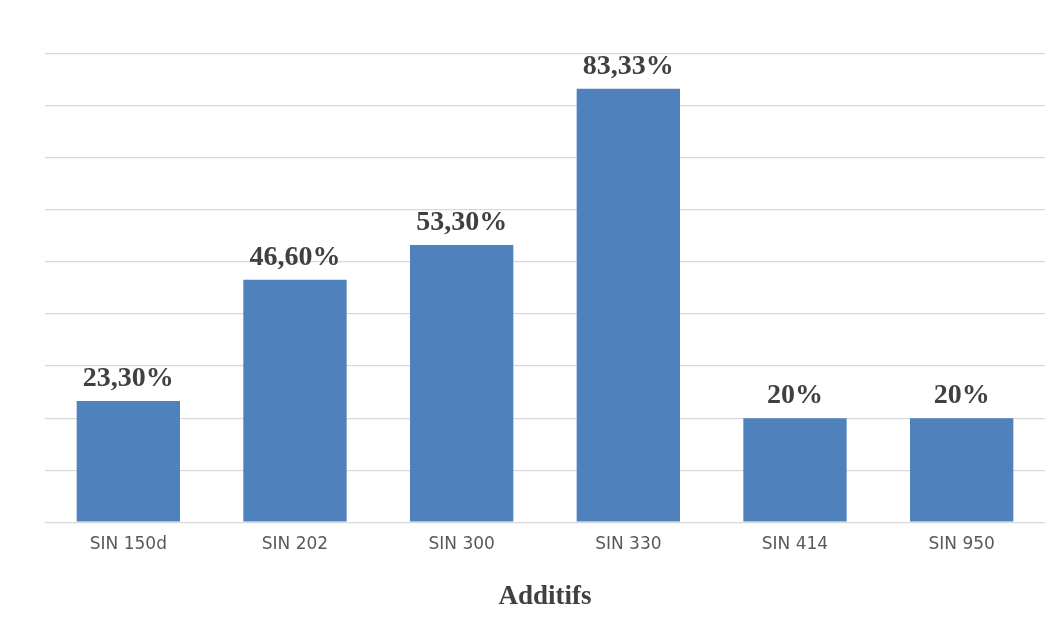  Describe the element at coordinates (128, 542) in the screenshot. I see `x-tick-label: SIN 150d` at that location.